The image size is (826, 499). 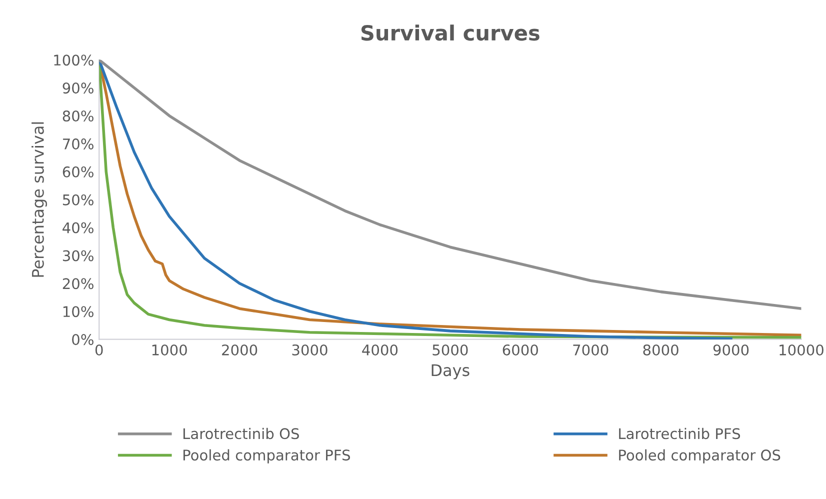 What do you see at coordinates (450, 32) in the screenshot?
I see `chart-title: Survival curves` at bounding box center [450, 32].